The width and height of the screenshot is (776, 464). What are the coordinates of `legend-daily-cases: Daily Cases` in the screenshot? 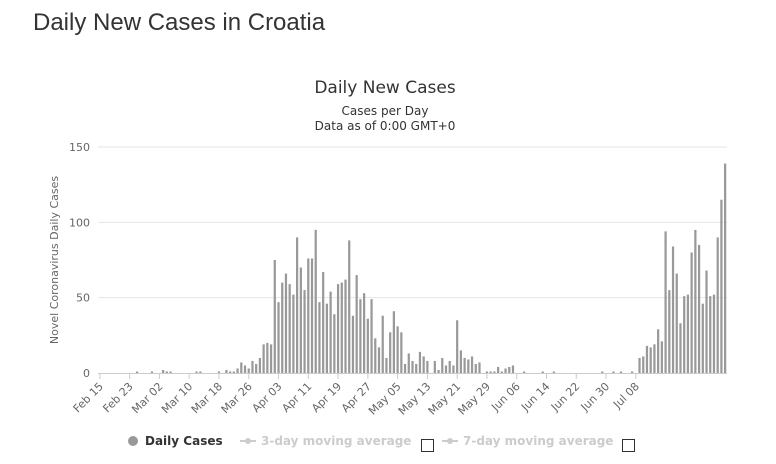 It's located at (175, 441).